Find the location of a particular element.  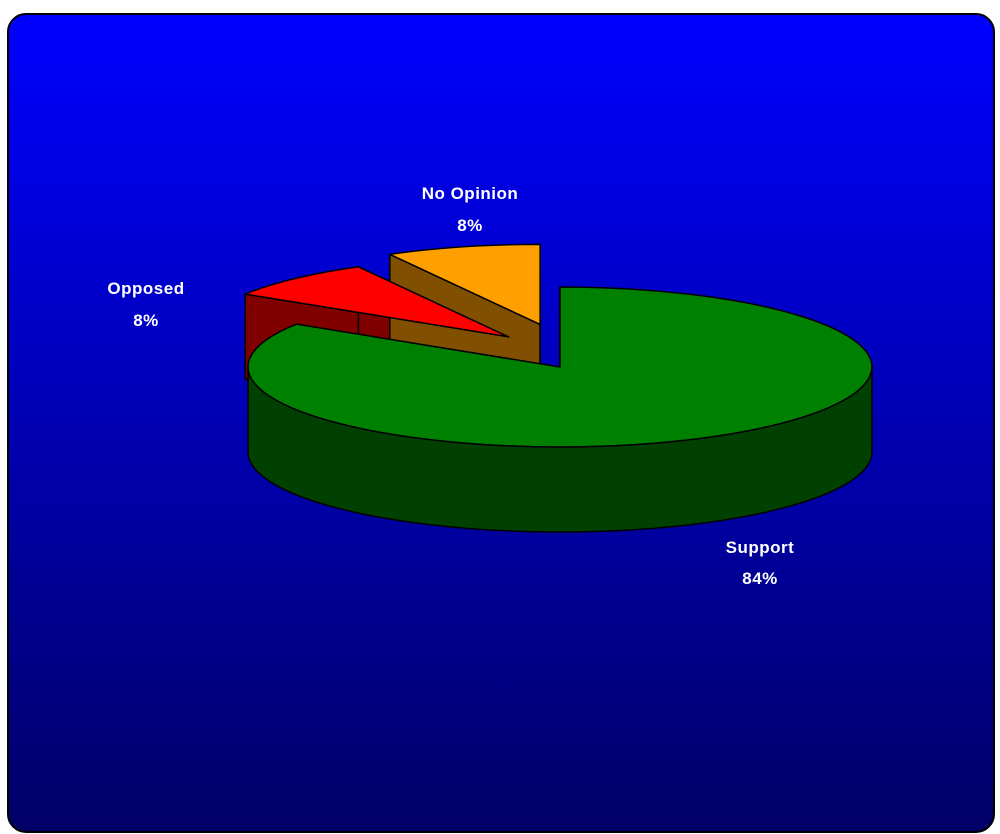

pie-front-rim is located at coordinates (560, 449).